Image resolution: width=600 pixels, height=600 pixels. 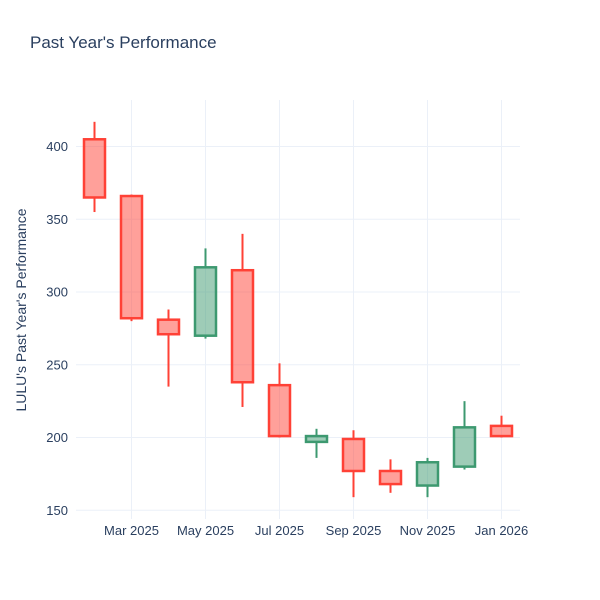 What do you see at coordinates (279, 530) in the screenshot?
I see `x-tick-label: Jul 2025` at bounding box center [279, 530].